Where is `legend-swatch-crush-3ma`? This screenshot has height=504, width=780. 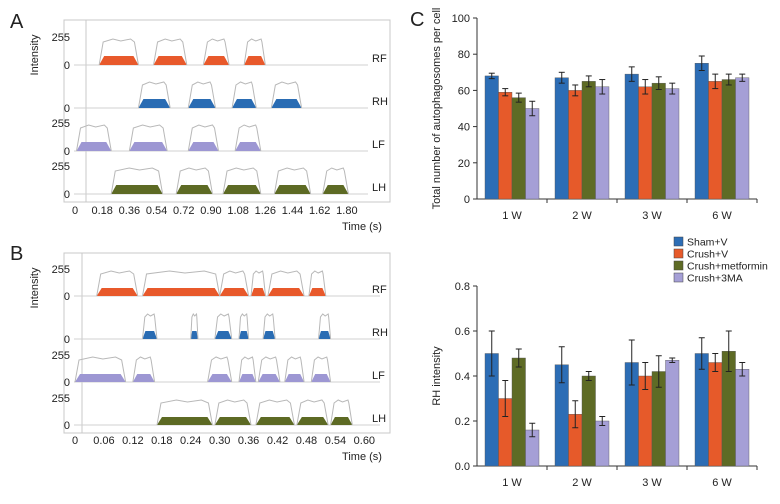
legend-swatch-crush-3ma is located at coordinates (678, 277).